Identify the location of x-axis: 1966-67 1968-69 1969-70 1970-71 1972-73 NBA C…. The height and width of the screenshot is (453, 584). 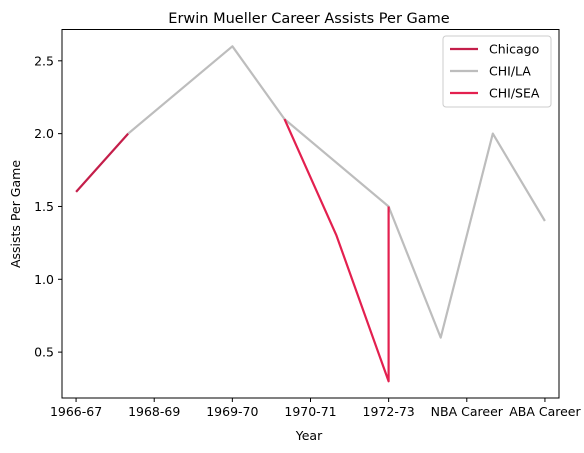
(315, 408).